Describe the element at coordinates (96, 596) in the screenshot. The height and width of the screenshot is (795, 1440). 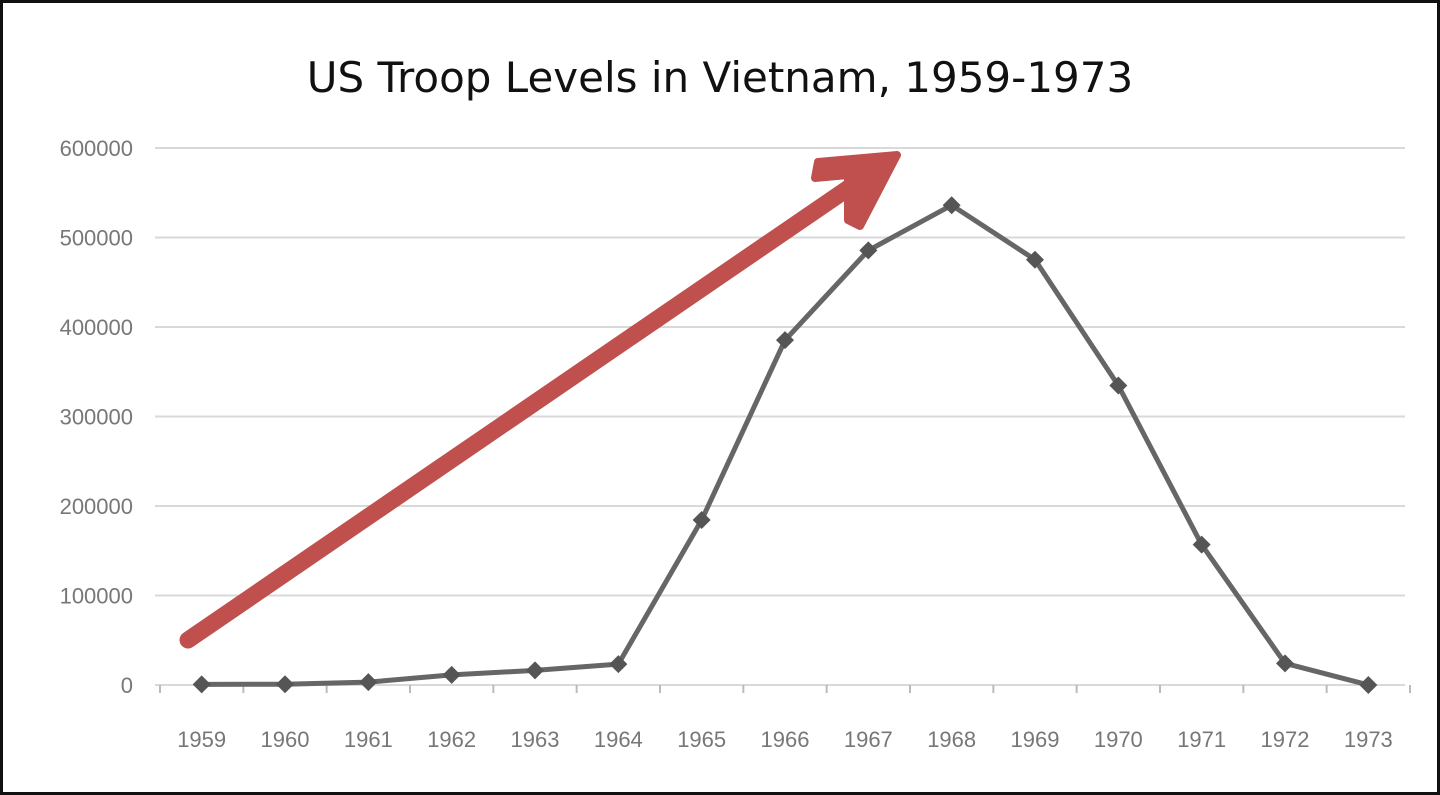
I see `y-tick-label: 100000` at that location.